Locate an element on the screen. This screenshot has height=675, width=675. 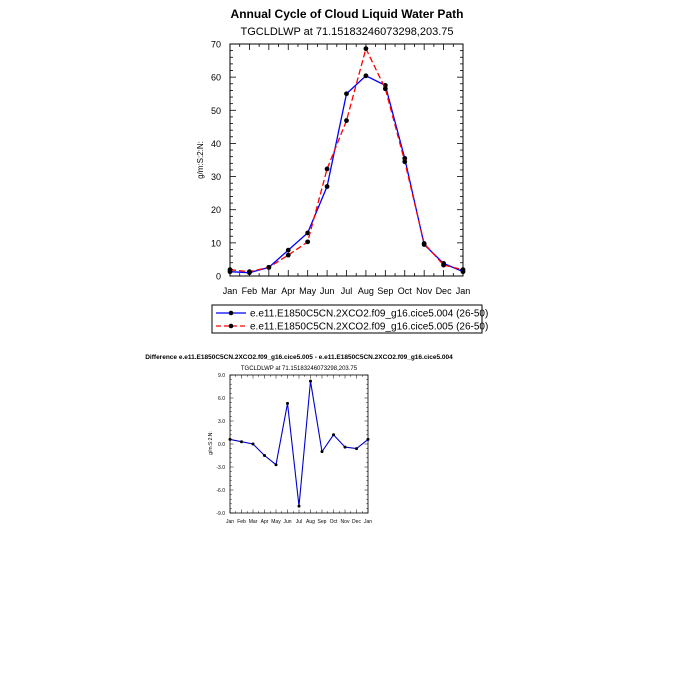
y-tick-label: 10 is located at coordinates (216, 243).